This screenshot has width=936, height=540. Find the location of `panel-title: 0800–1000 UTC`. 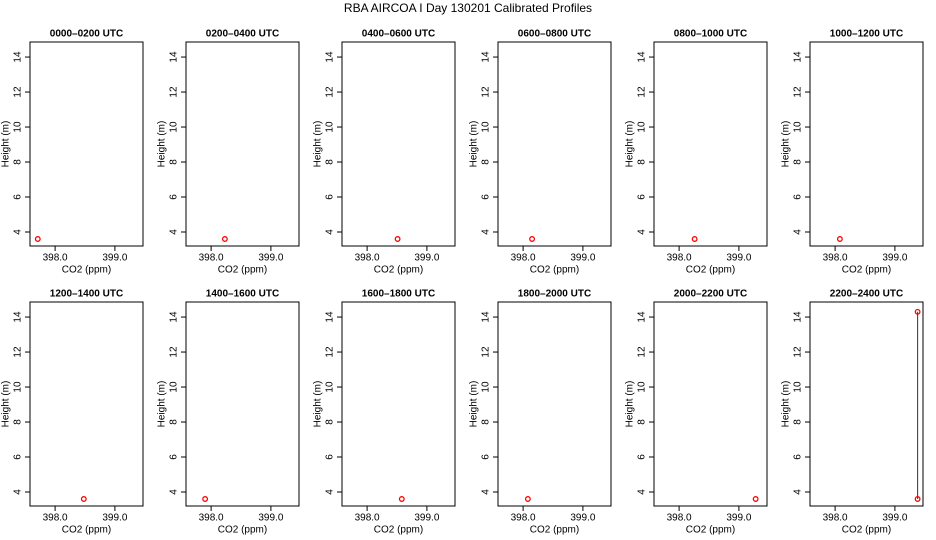

panel-title: 0800–1000 UTC is located at coordinates (710, 34).